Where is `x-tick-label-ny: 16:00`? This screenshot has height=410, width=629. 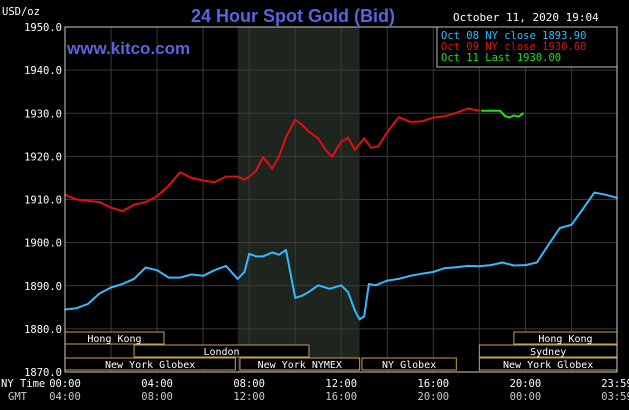
x-tick-label-ny: 16:00 is located at coordinates (434, 384).